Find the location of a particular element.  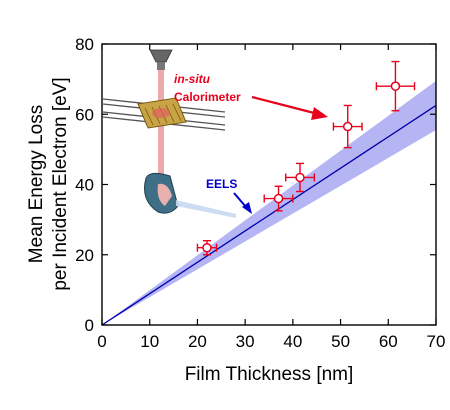

y-tick-label: 40 is located at coordinates (84, 185).